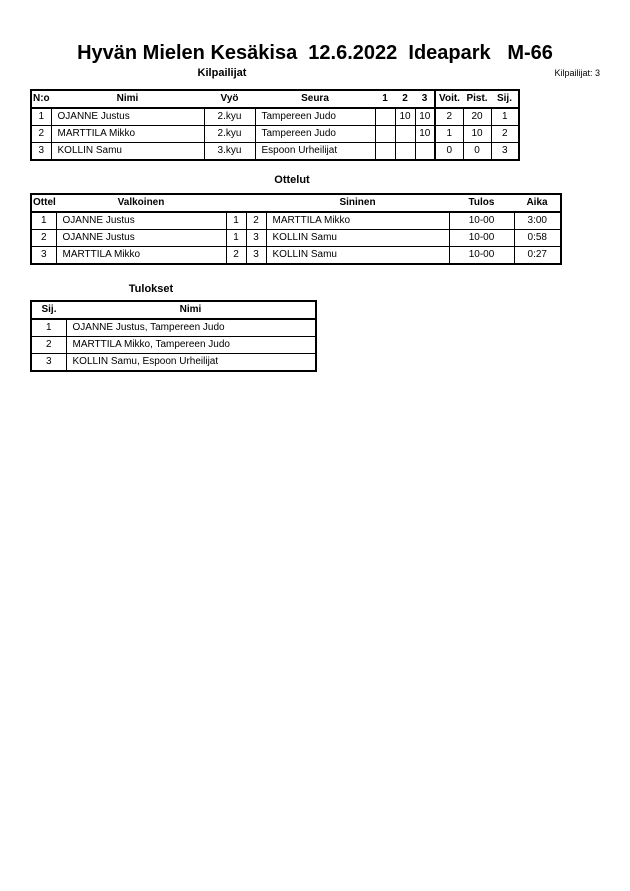 Image resolution: width=630 pixels, height=891 pixels. What do you see at coordinates (41, 99) in the screenshot?
I see `column-header-no: N:o` at bounding box center [41, 99].